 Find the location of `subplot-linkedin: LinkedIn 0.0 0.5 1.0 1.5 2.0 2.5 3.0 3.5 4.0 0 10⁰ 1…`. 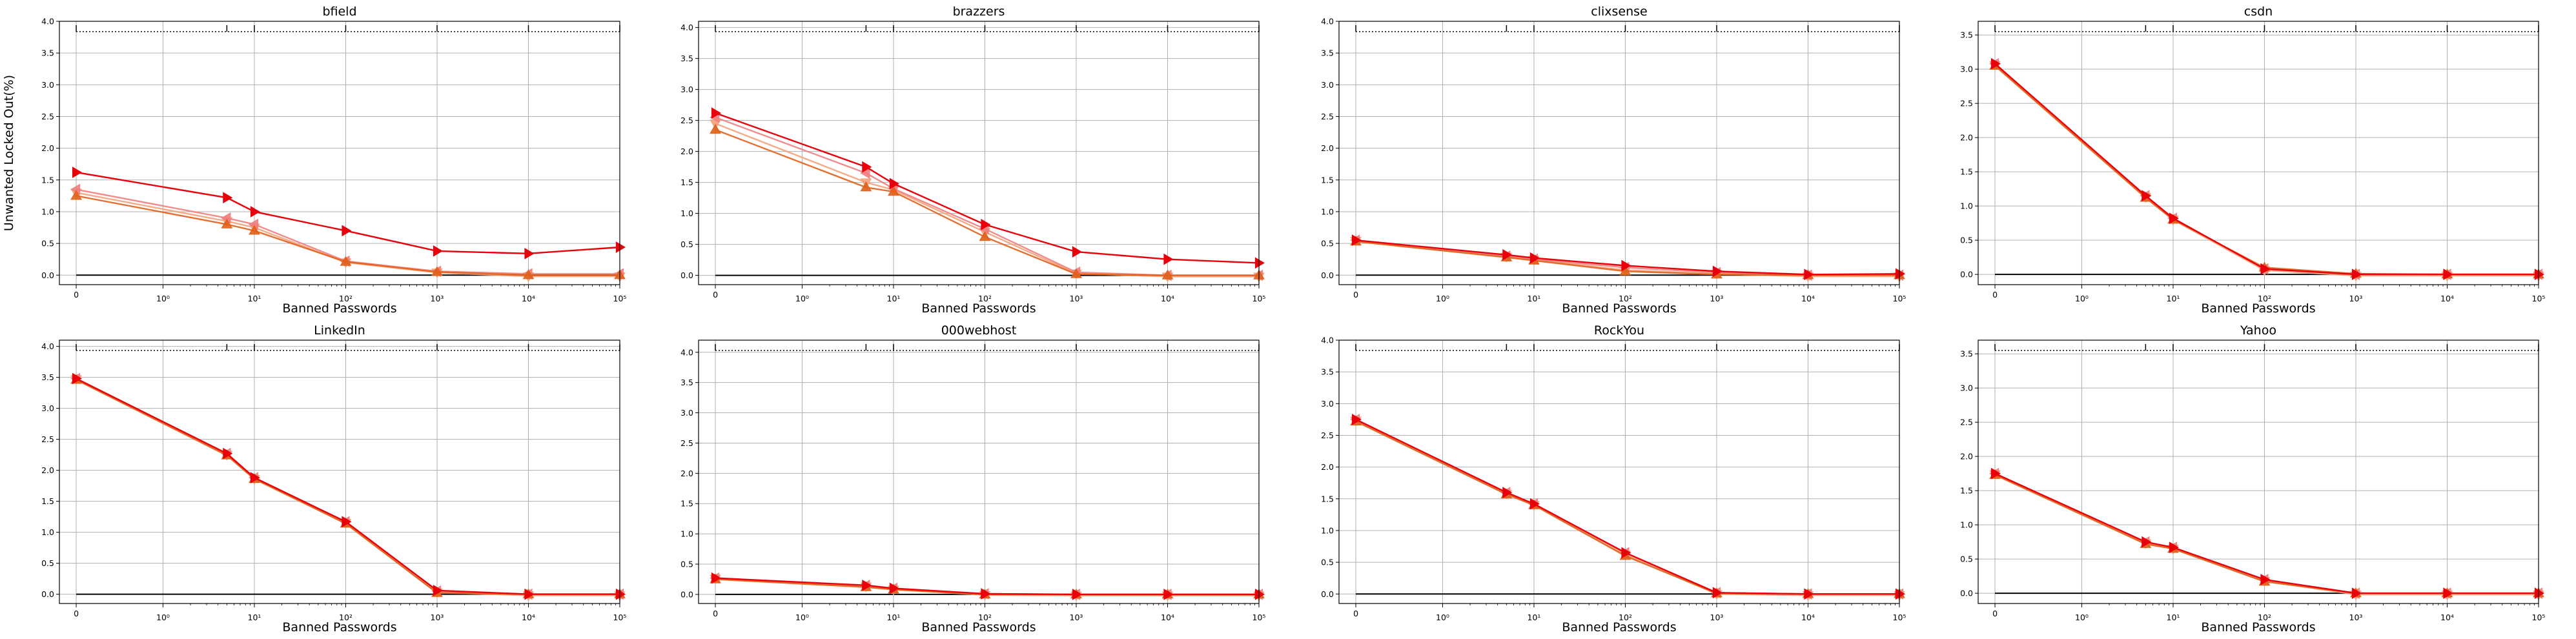

subplot-linkedin: LinkedIn 0.0 0.5 1.0 1.5 2.0 2.5 3.0 3.5 4.0 0 10⁰ 1… is located at coordinates (333, 478).